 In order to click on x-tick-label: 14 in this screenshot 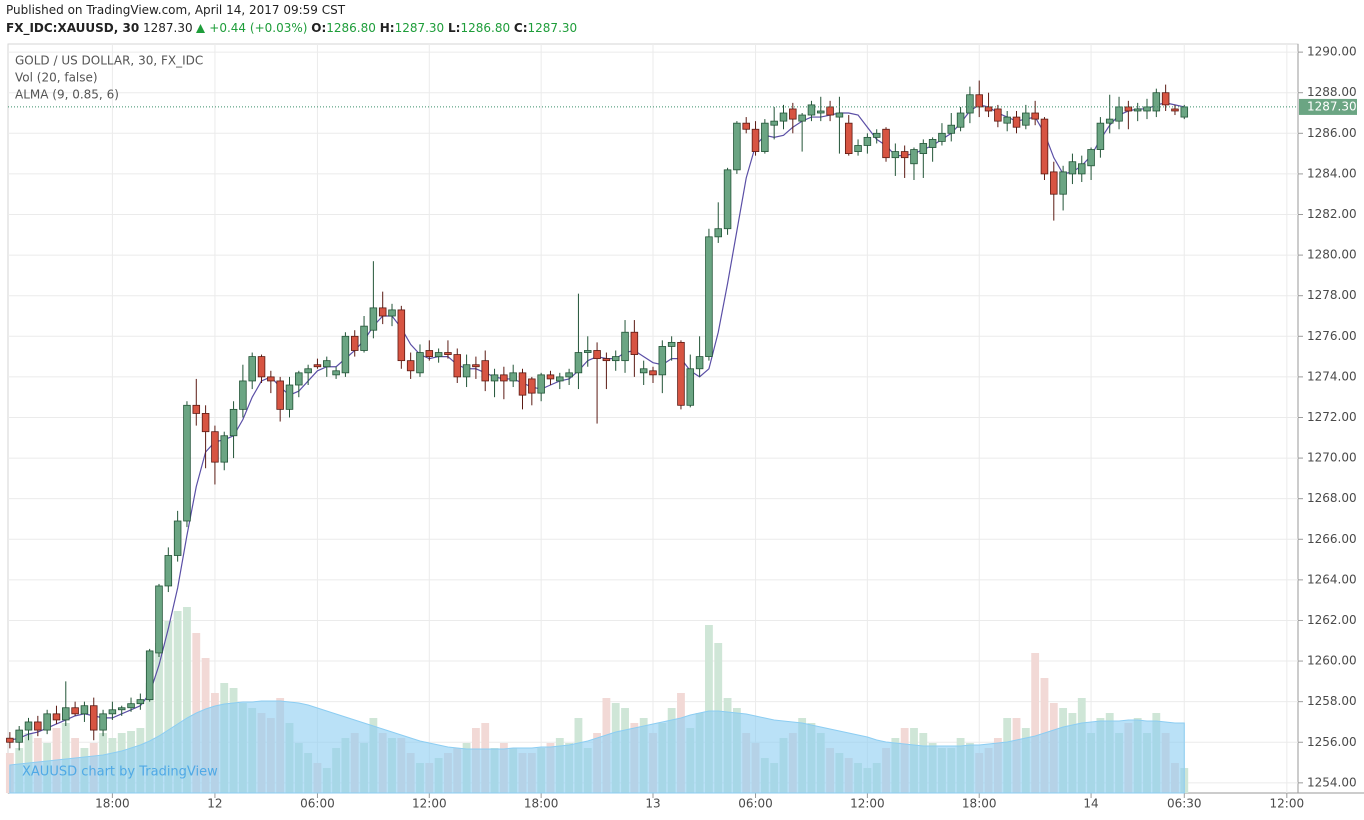, I will do `click(1090, 804)`.